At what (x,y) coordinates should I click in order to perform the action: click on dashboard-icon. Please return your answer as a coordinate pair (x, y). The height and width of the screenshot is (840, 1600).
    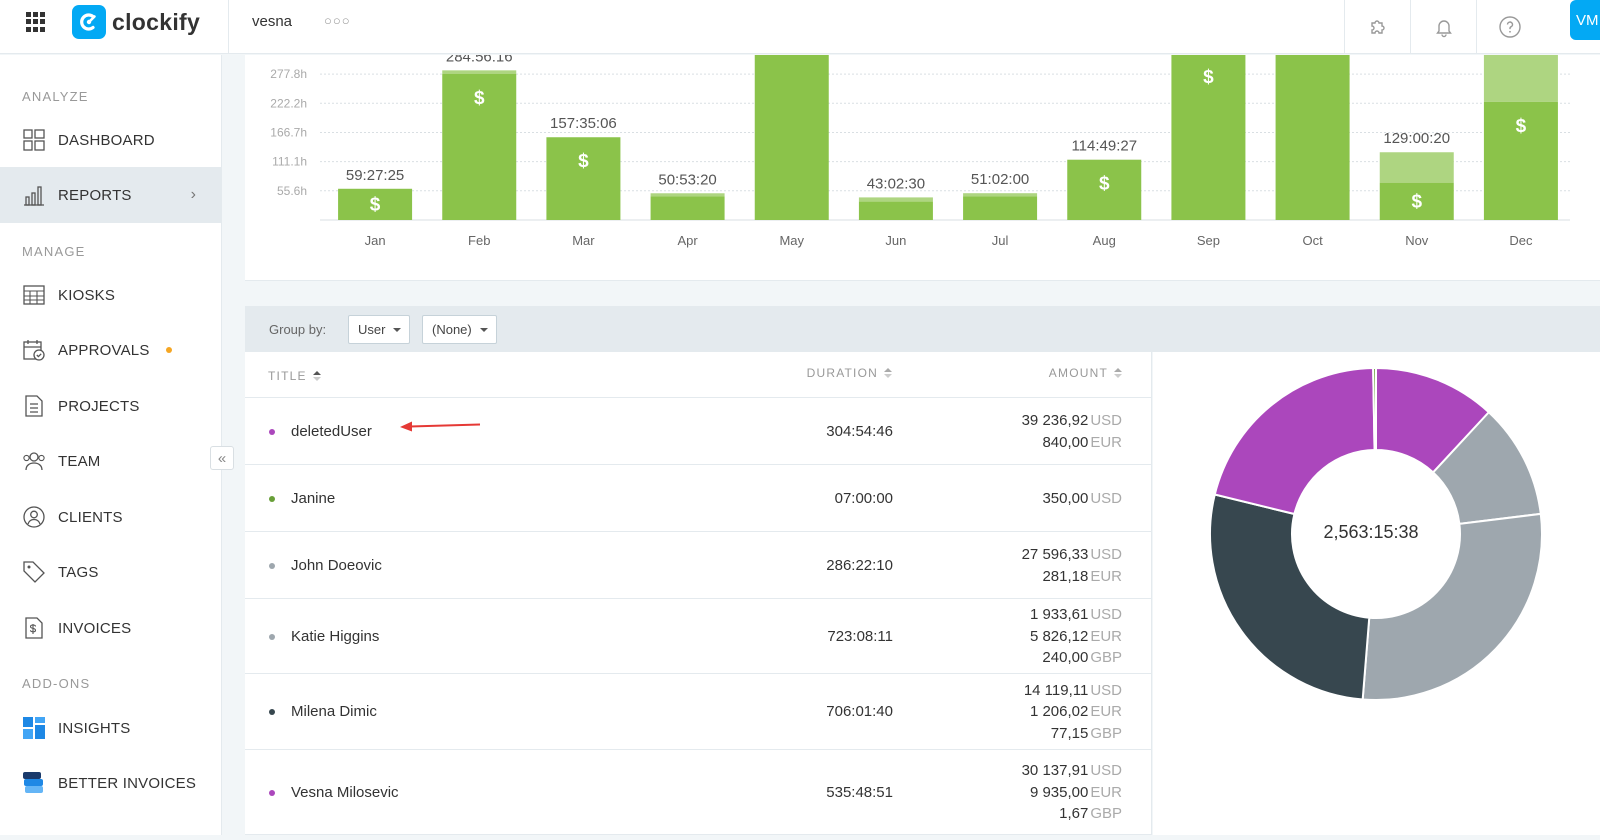
    Looking at the image, I should click on (34, 140).